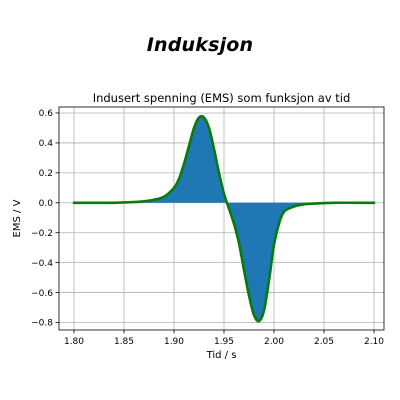  I want to click on x-tick-label: 1.85, so click(124, 342).